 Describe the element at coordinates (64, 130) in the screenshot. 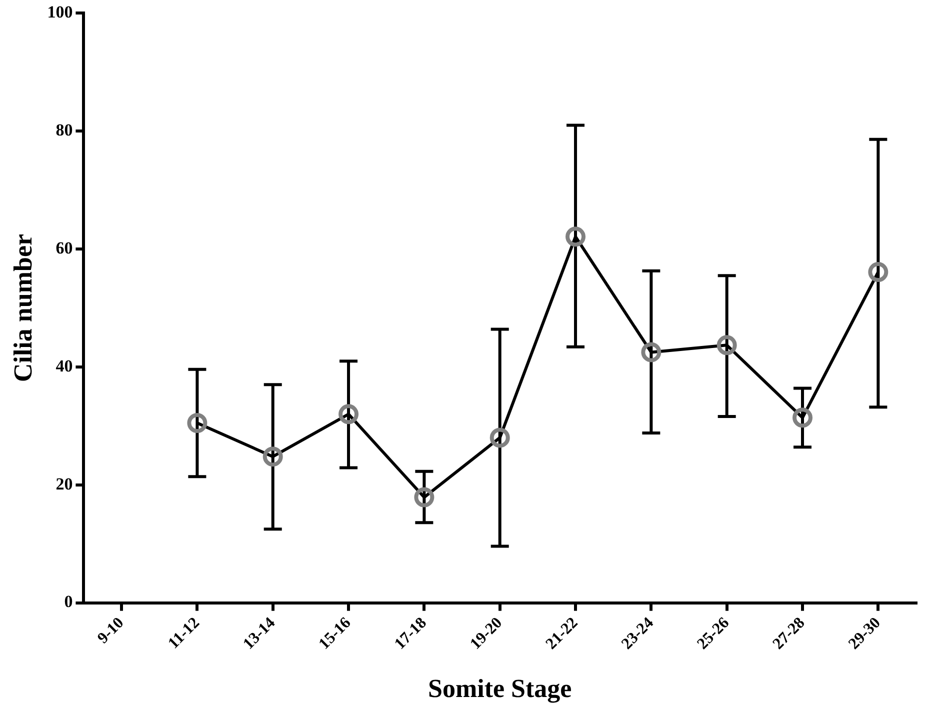

I see `y-tick-label: 80` at that location.